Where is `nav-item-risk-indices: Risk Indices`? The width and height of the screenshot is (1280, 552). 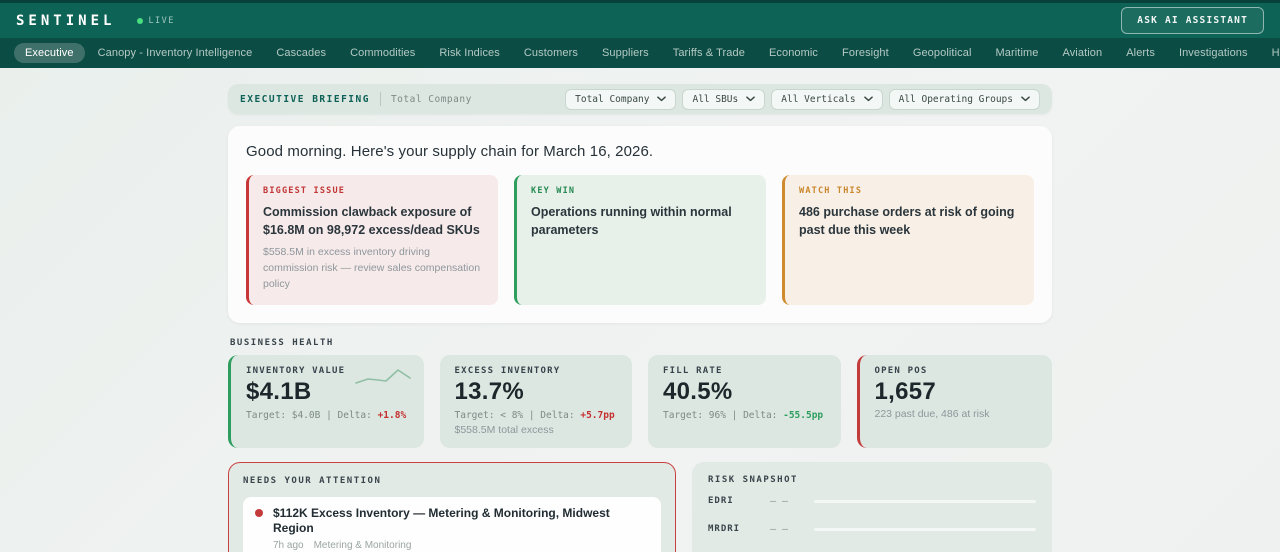 nav-item-risk-indices: Risk Indices is located at coordinates (469, 53).